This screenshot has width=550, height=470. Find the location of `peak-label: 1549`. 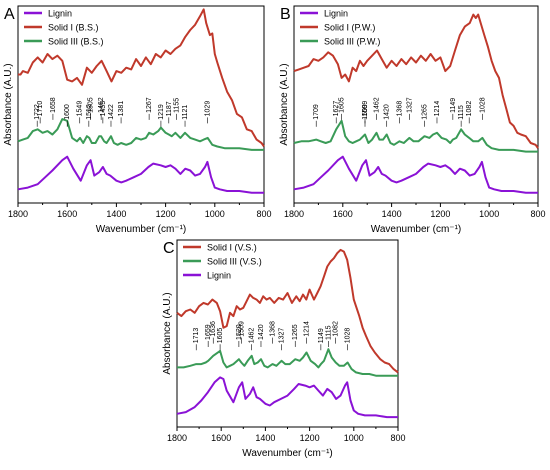

peak-label: 1549 is located at coordinates (80, 109).